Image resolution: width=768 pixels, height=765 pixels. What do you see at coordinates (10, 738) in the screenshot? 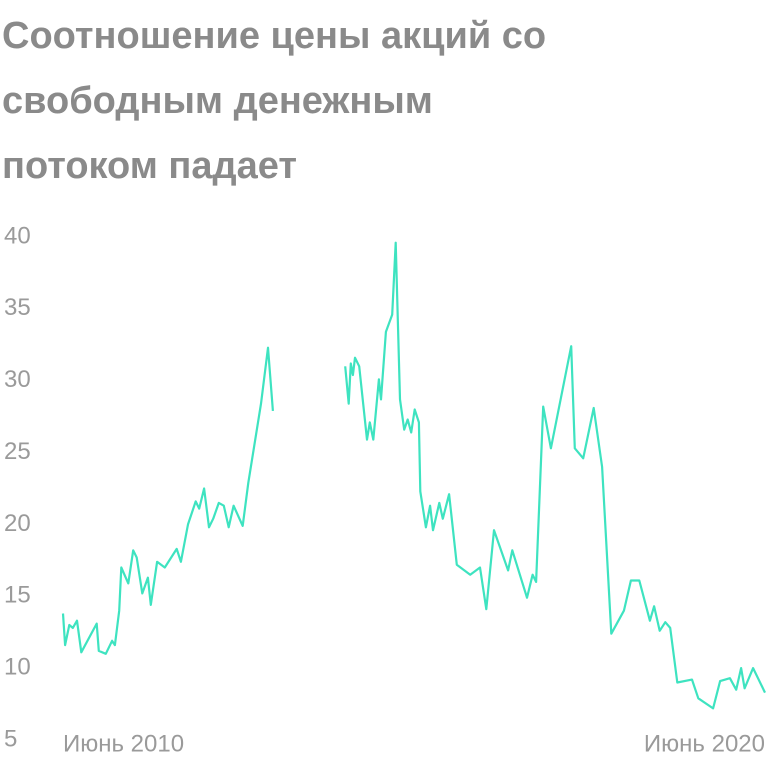
I see `y-tick-label: 5` at bounding box center [10, 738].